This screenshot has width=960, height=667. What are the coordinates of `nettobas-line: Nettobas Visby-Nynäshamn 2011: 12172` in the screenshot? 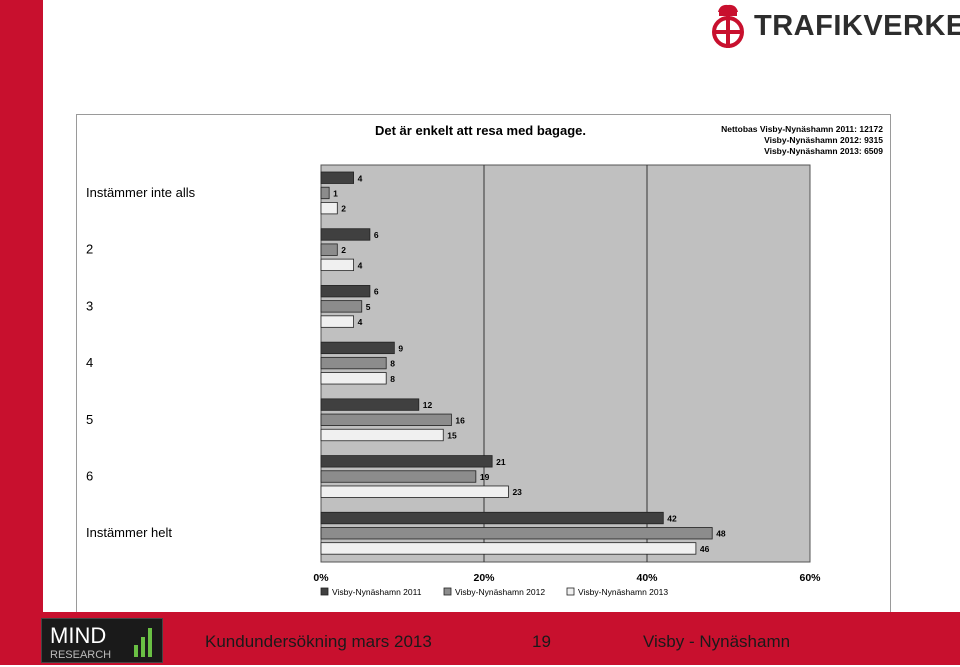 It's located at (802, 129).